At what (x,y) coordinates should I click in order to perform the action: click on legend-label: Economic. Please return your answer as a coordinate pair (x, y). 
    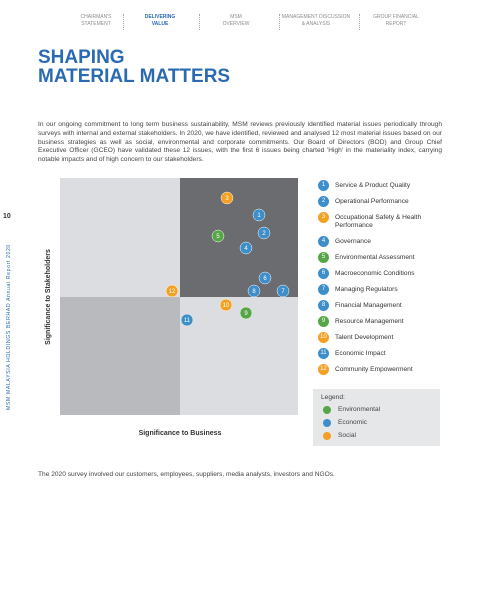
    Looking at the image, I should click on (352, 422).